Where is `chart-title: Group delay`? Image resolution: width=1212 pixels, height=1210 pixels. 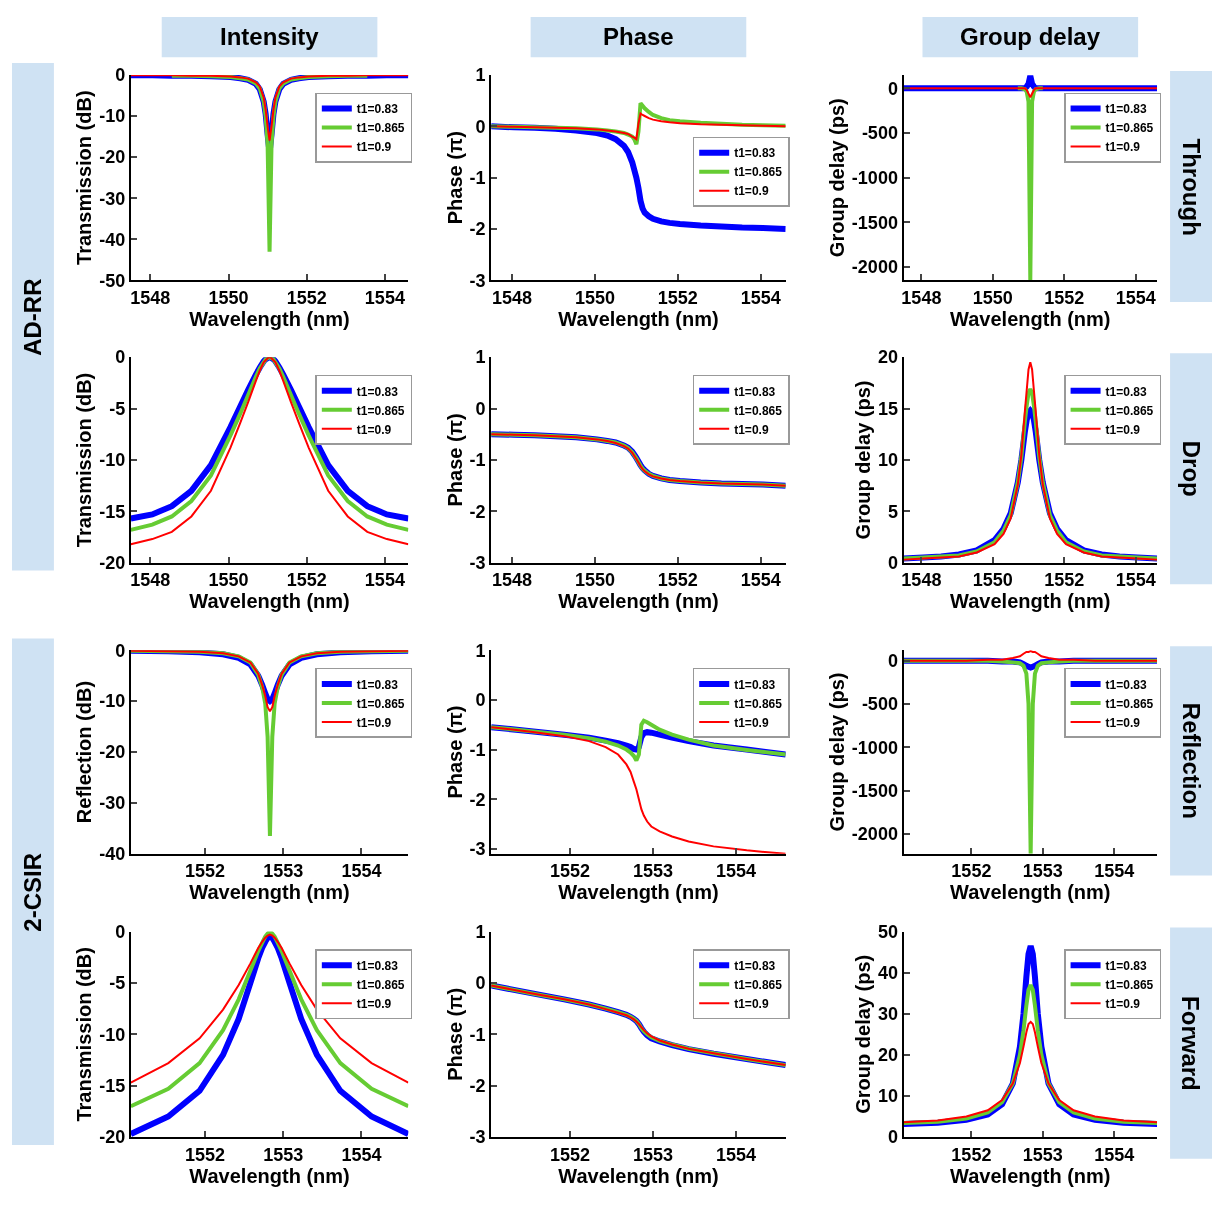 chart-title: Group delay is located at coordinates (1030, 36).